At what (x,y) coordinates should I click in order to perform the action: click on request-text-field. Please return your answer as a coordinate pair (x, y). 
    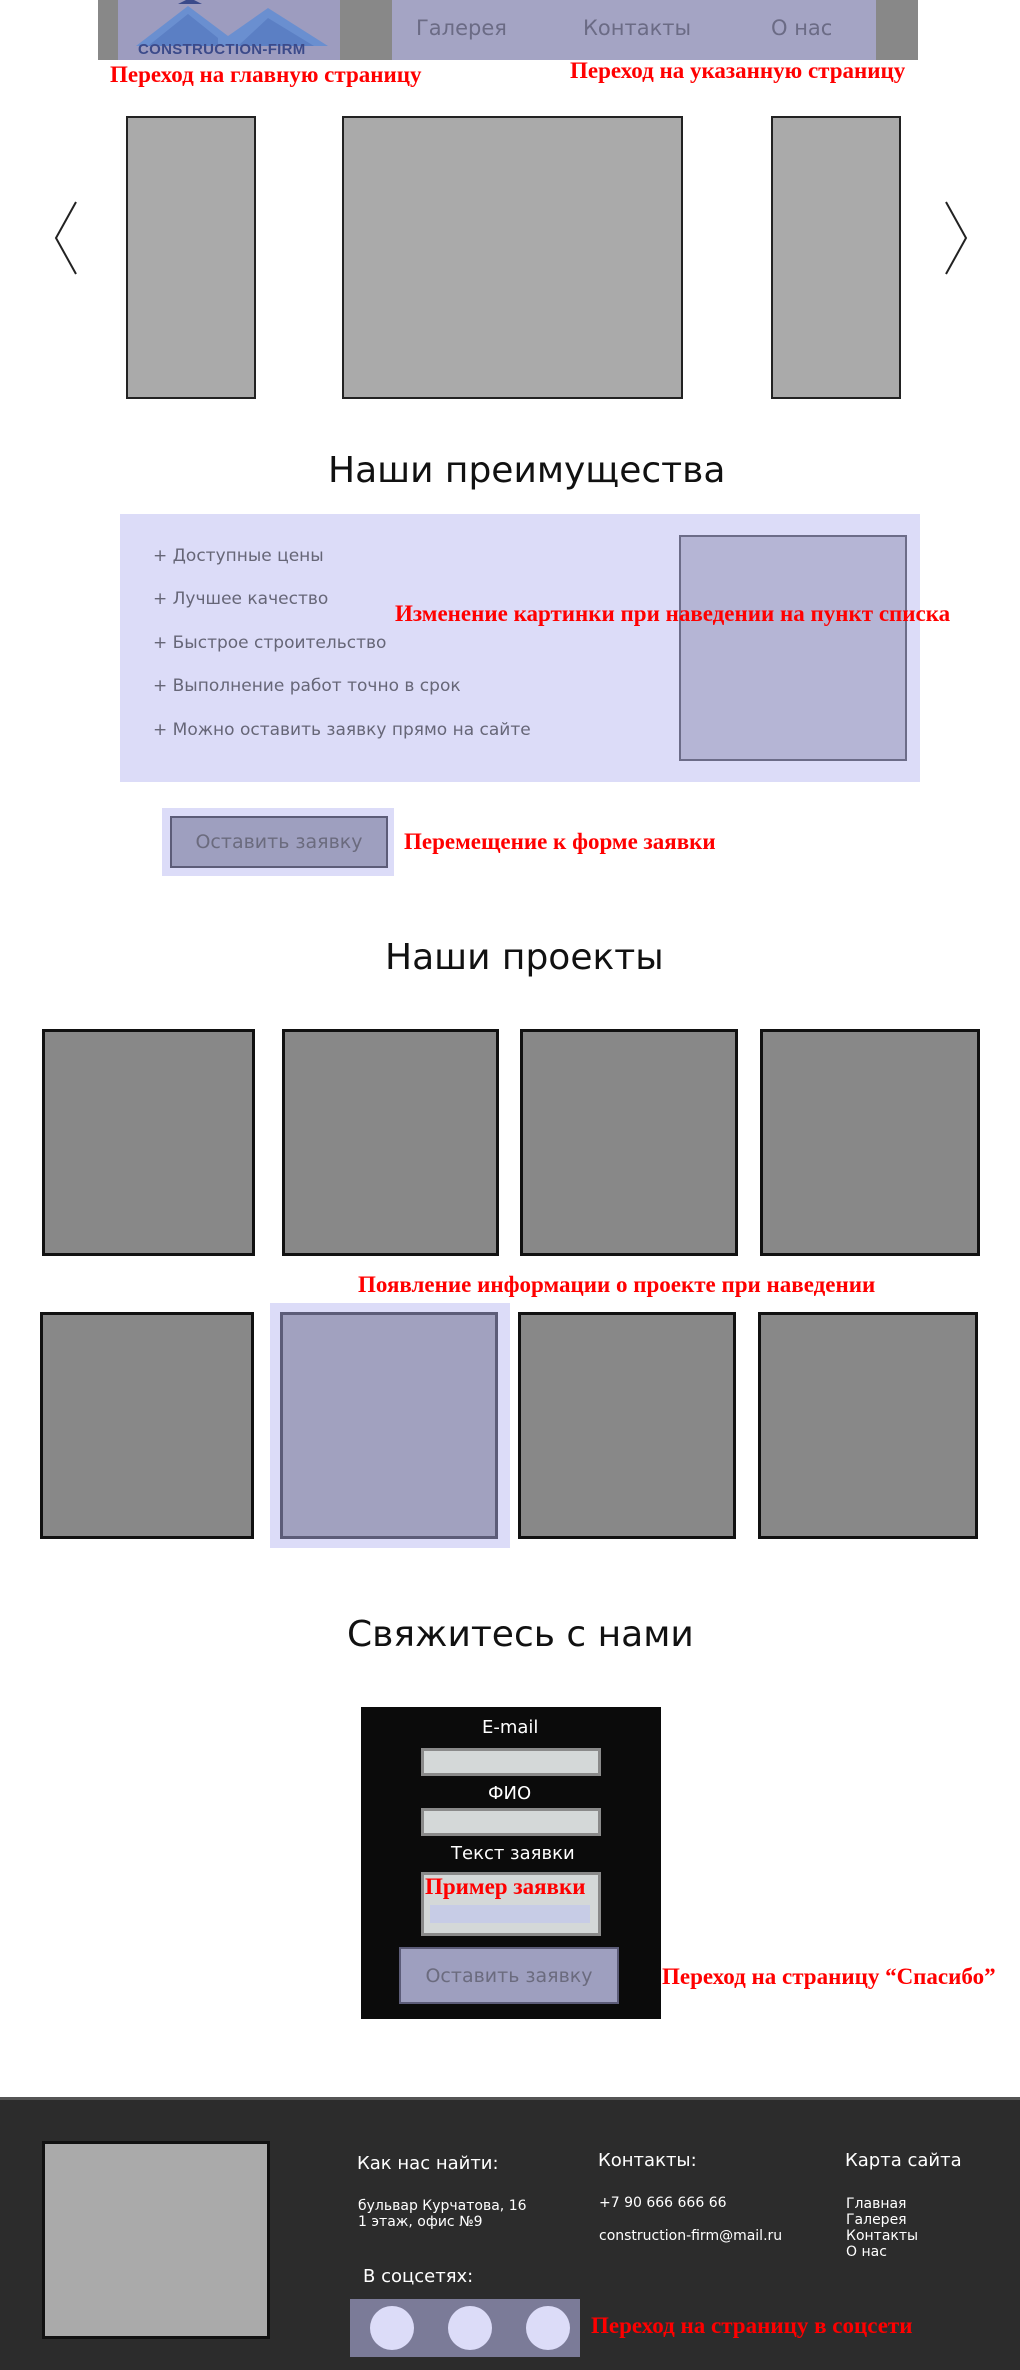
    Looking at the image, I should click on (511, 1904).